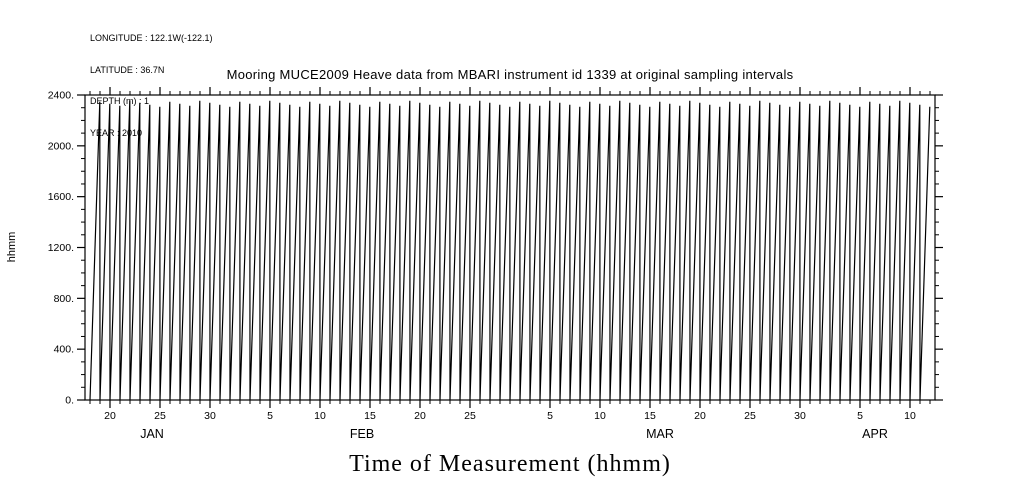 The height and width of the screenshot is (504, 1009). I want to click on x-axis-title: Time of Measurement (hhmm), so click(510, 464).